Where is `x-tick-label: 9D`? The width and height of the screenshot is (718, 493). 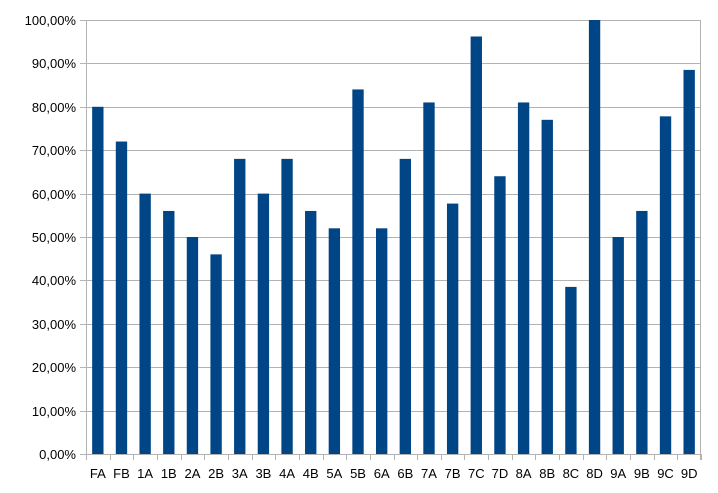
x-tick-label: 9D is located at coordinates (689, 473).